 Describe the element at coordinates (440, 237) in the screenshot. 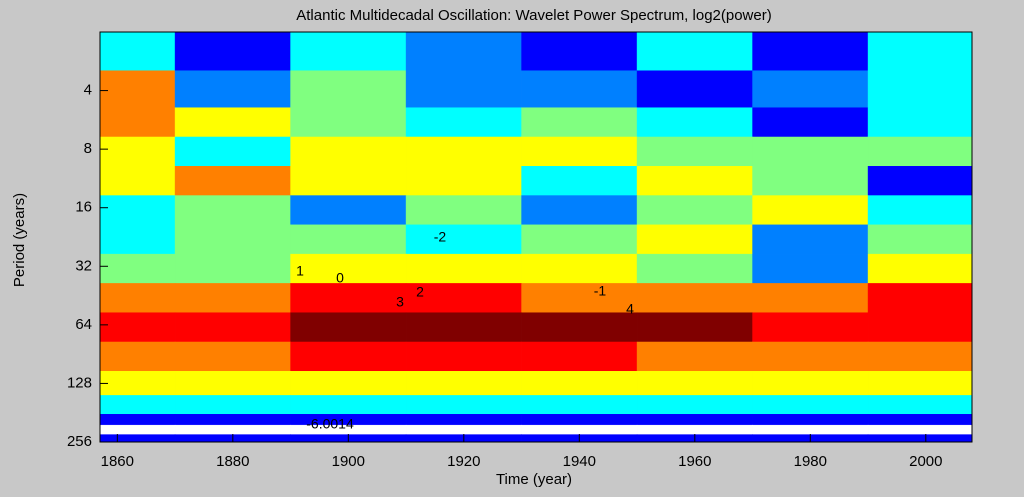

I see `contour-label: -2` at that location.